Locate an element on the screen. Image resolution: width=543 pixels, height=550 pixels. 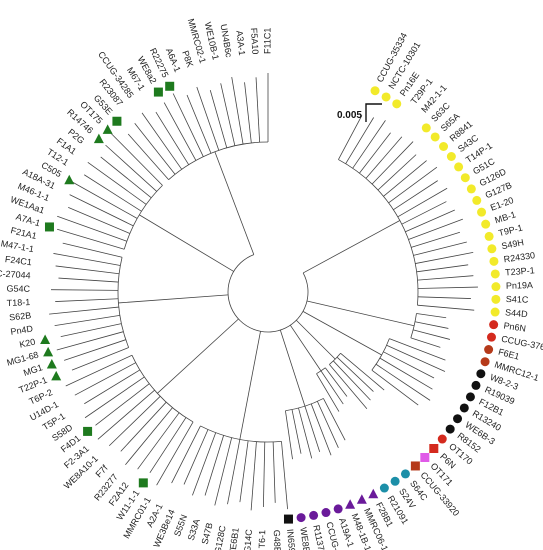
tree-leaf: T18-1 is located at coordinates (18, 302).